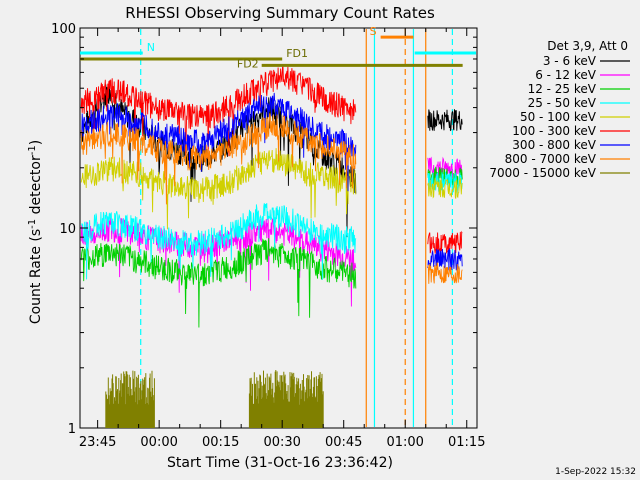 This screenshot has width=640, height=480. I want to click on annotation-label-fd2: FD2, so click(248, 63).